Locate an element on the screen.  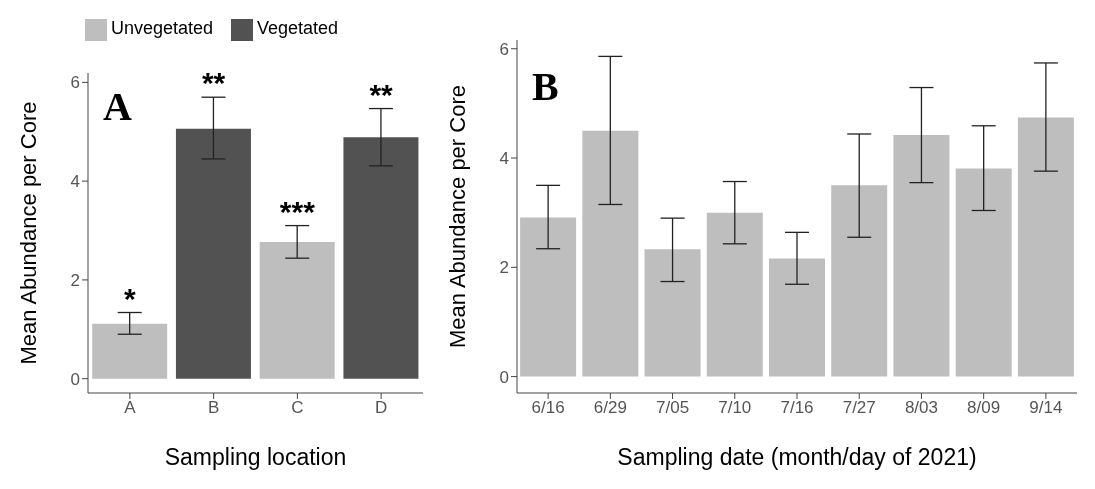
annotation: *** is located at coordinates (297, 211).